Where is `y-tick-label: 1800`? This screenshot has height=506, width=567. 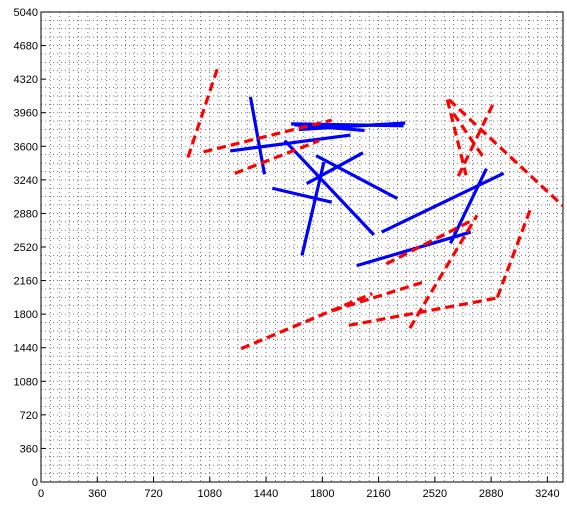
y-tick-label: 1800 is located at coordinates (26, 315).